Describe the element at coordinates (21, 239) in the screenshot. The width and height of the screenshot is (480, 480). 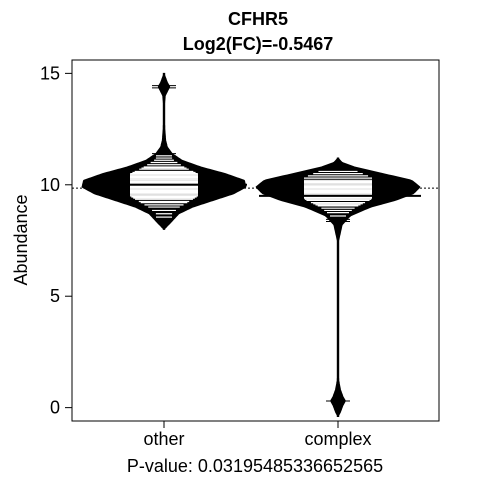
I see `y-axis-title: Abundance` at that location.